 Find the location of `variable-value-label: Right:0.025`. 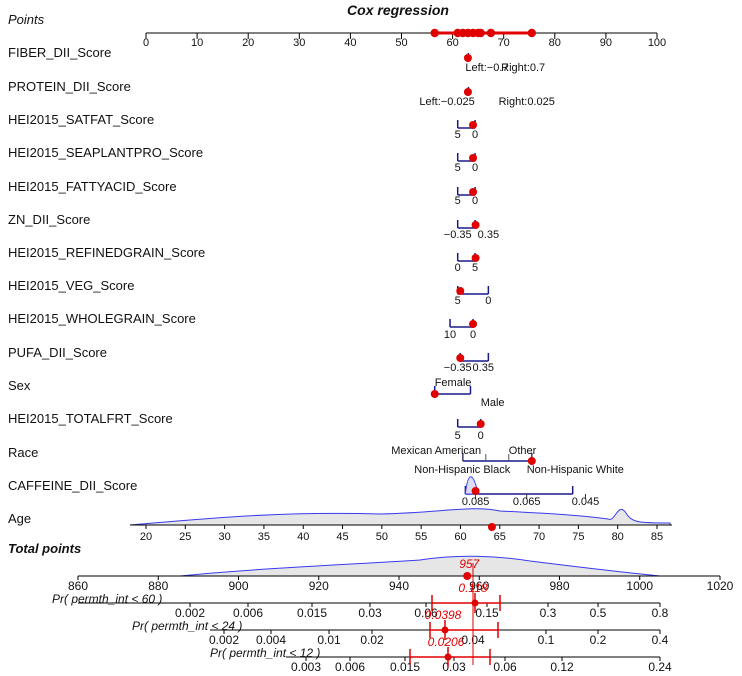

variable-value-label: Right:0.025 is located at coordinates (527, 102).